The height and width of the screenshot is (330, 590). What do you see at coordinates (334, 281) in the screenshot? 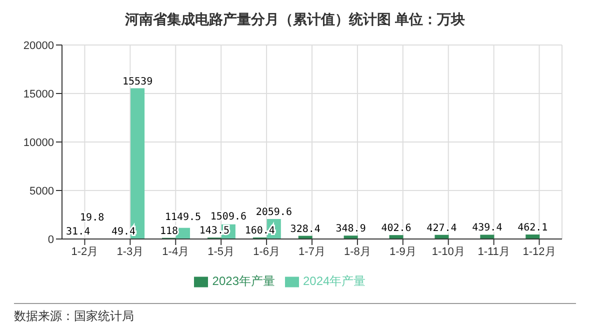
I see `legend-label: 2024年产量` at bounding box center [334, 281].